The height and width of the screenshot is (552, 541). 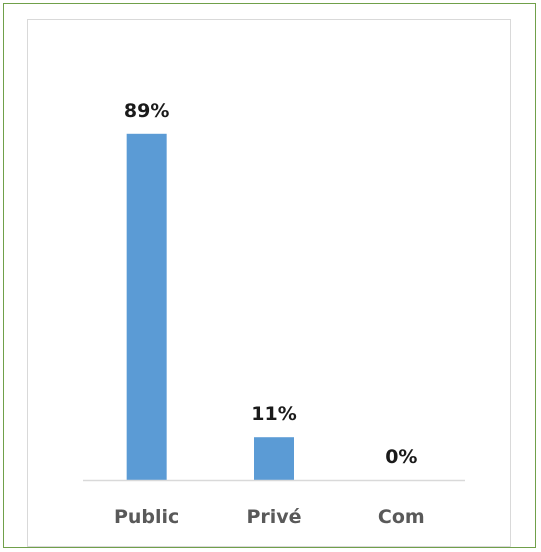 I want to click on x-tick-label-public: Public, so click(x=146, y=517).